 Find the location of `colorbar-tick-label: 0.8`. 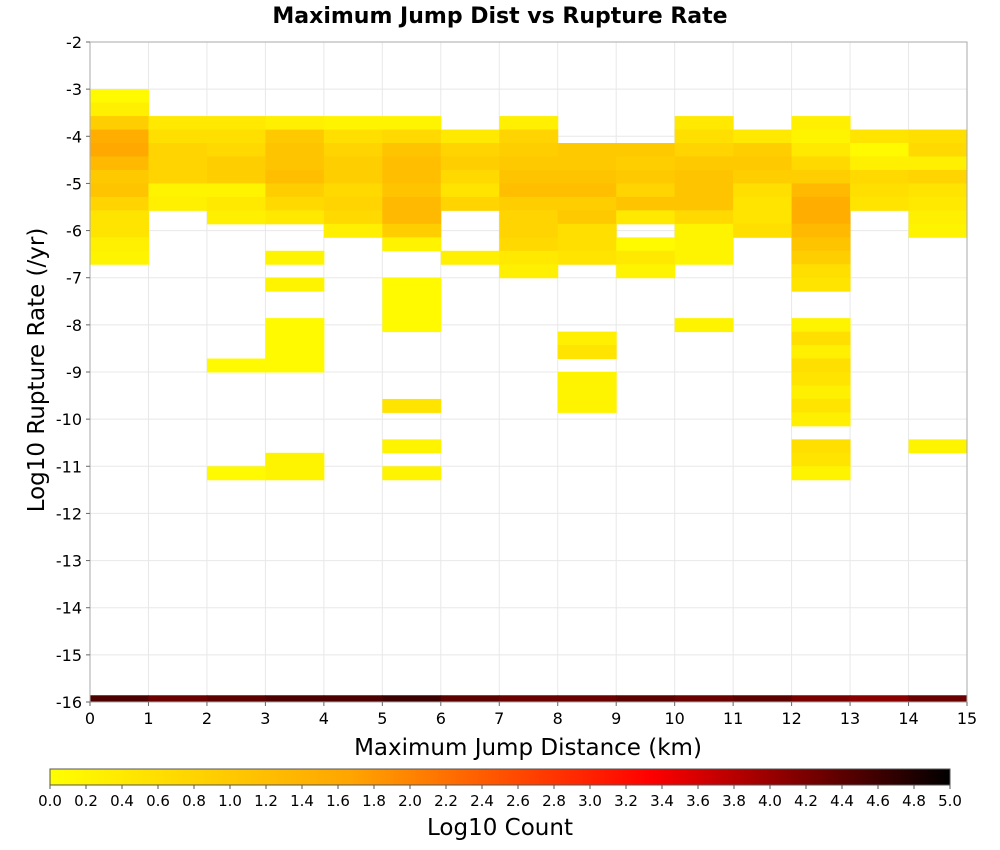

colorbar-tick-label: 0.8 is located at coordinates (194, 801).